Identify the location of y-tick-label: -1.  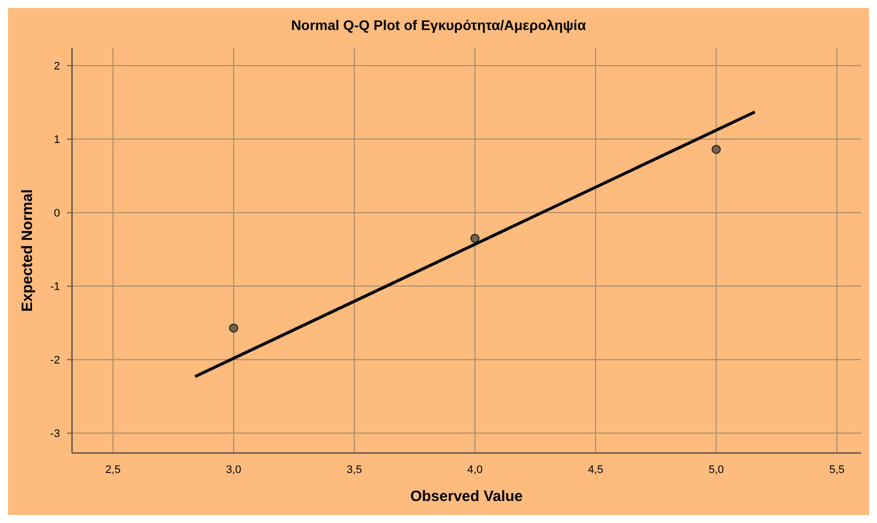
(55, 287).